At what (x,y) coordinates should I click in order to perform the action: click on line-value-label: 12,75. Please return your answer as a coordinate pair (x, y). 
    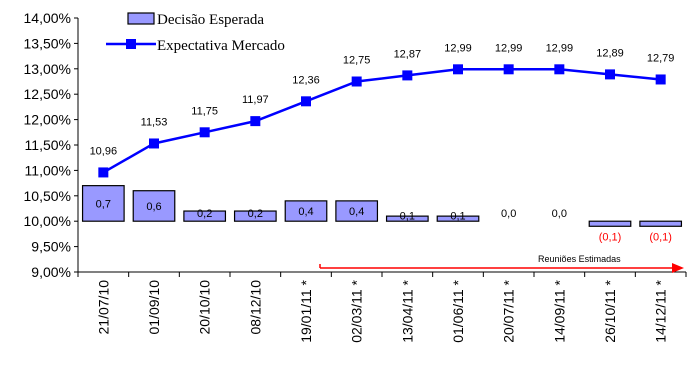
    Looking at the image, I should click on (357, 61).